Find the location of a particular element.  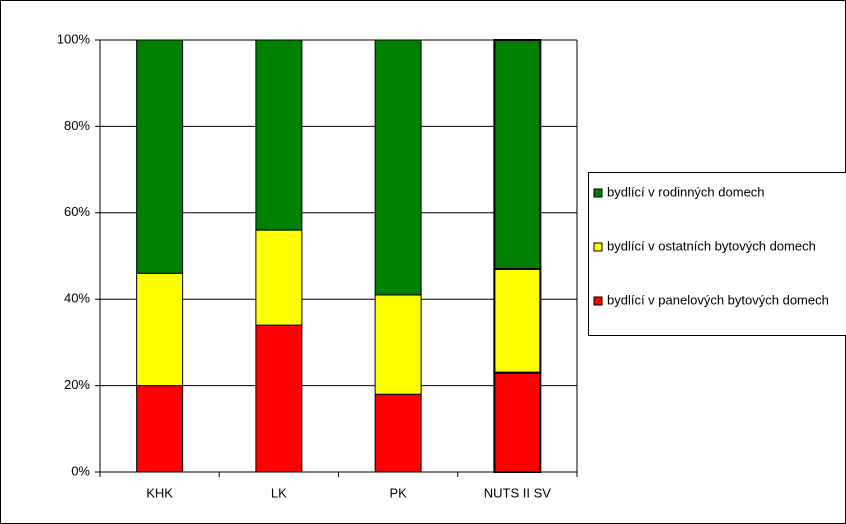

x-tick-label: LK is located at coordinates (279, 492).